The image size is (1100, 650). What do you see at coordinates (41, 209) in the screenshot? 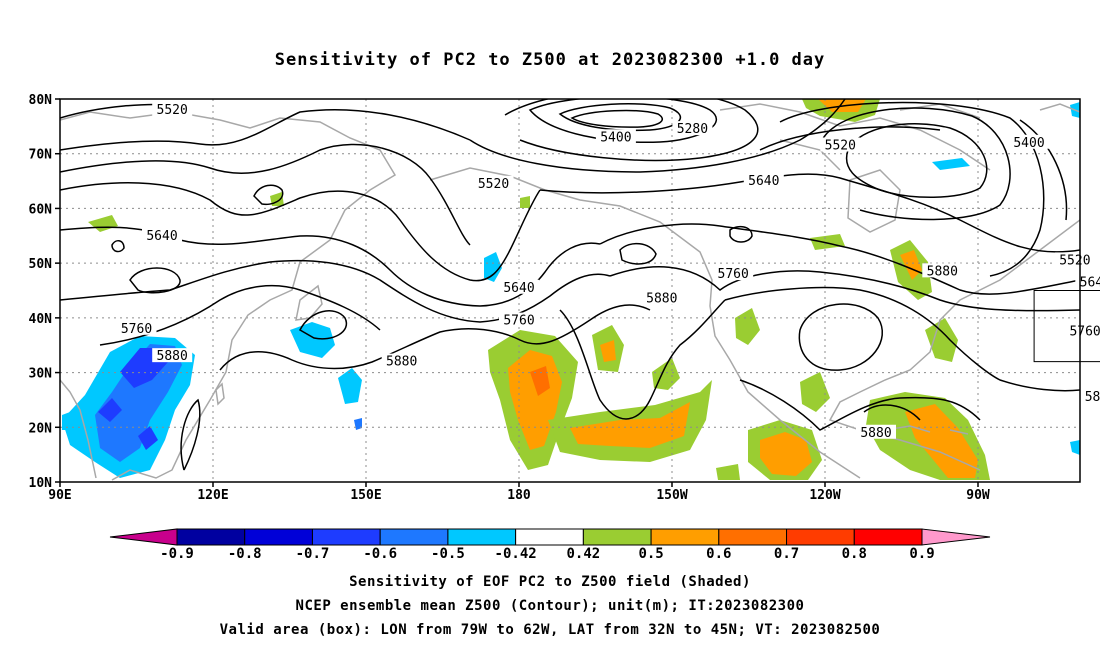
I see `lat-tick-label: 60N` at bounding box center [41, 209].